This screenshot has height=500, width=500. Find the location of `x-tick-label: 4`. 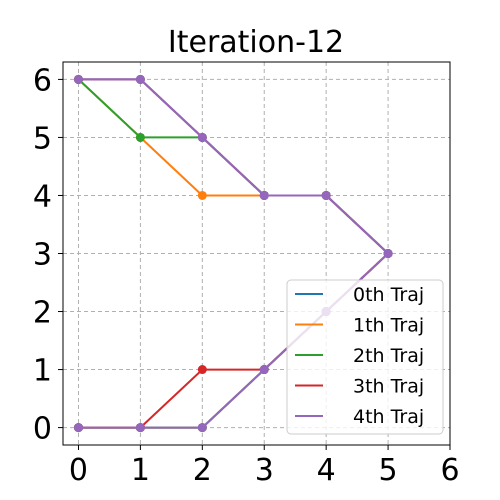

x-tick-label: 4 is located at coordinates (326, 470).